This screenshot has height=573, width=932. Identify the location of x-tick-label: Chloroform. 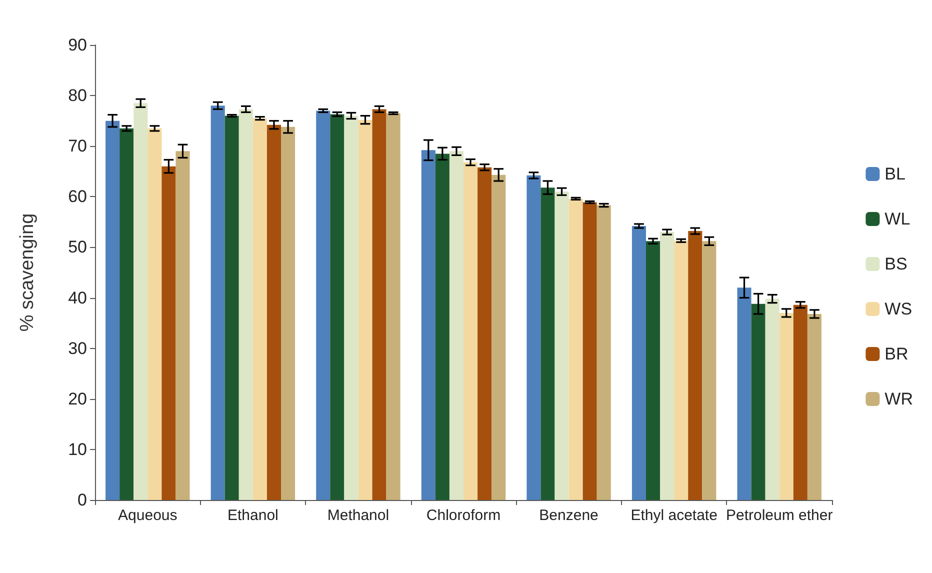
(463, 515).